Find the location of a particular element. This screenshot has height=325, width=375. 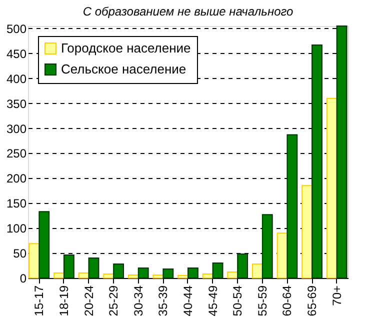

y-tick-label: 250 is located at coordinates (16, 153).